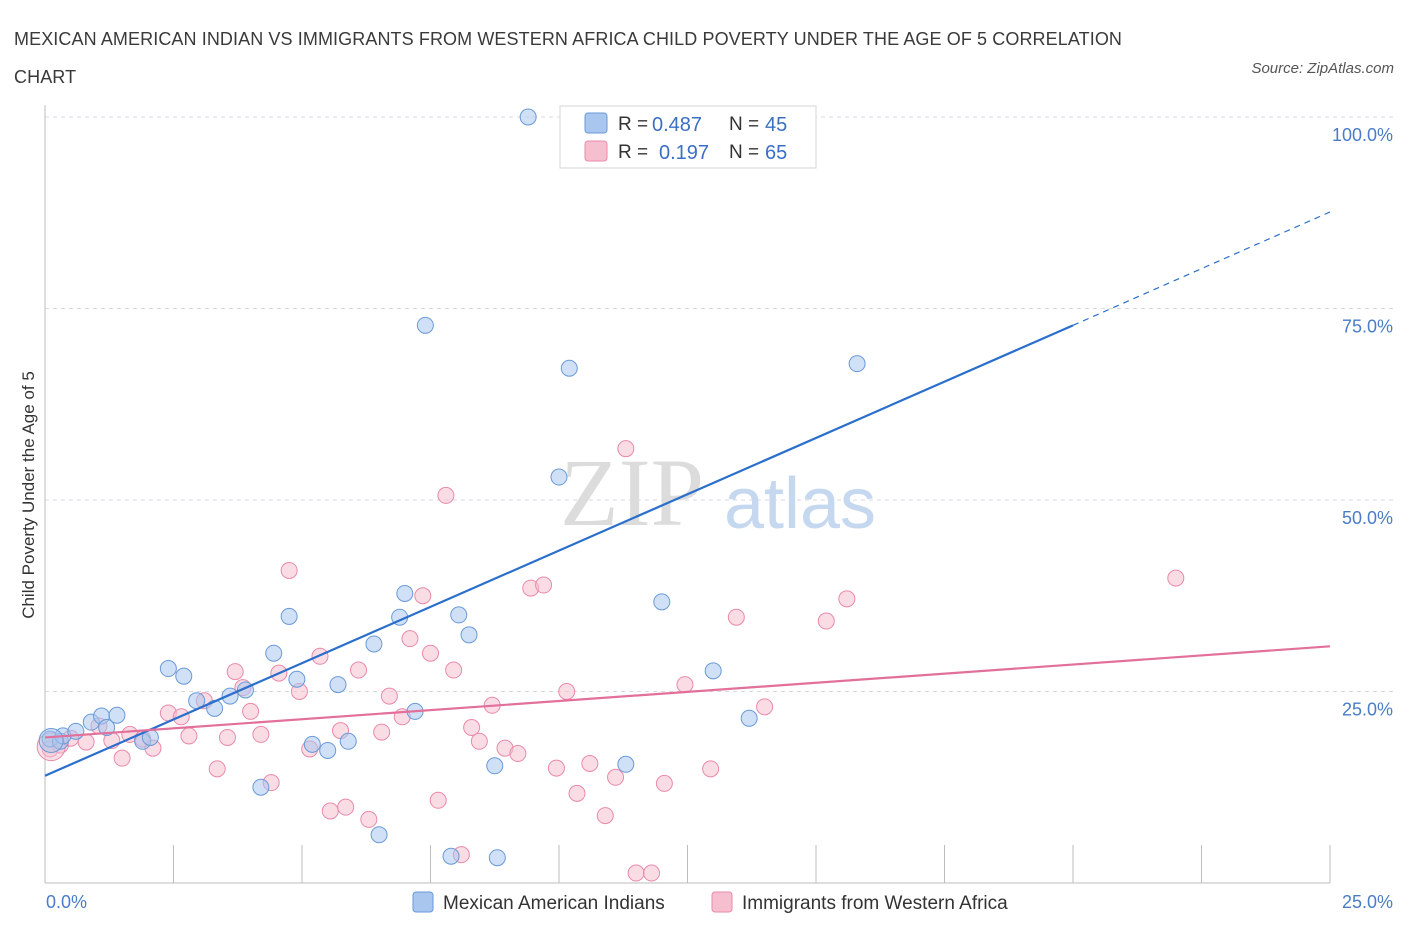 The width and height of the screenshot is (1406, 930). What do you see at coordinates (632, 492) in the screenshot?
I see `watermark-zip: ZIP` at bounding box center [632, 492].